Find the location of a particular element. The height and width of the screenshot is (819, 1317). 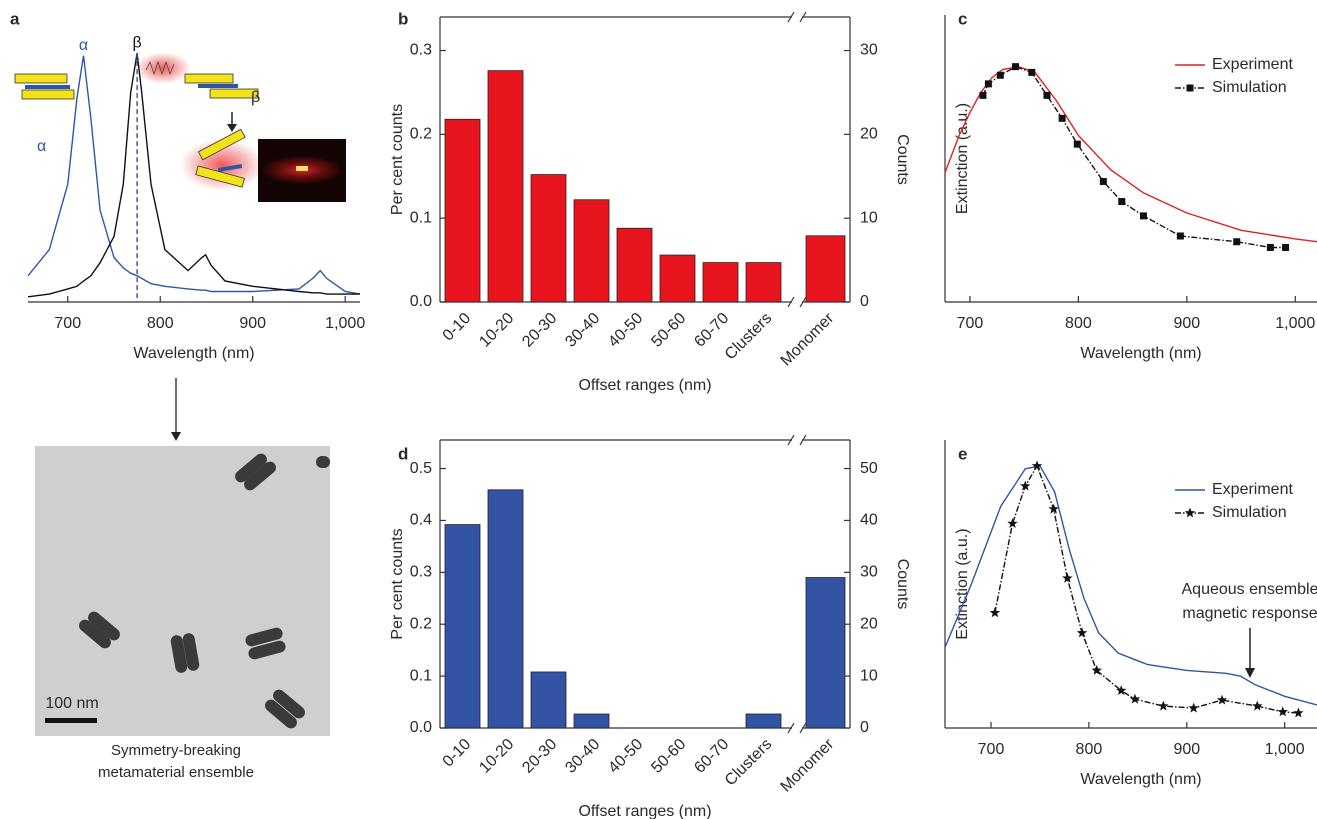

panel-label: c is located at coordinates (962, 18).